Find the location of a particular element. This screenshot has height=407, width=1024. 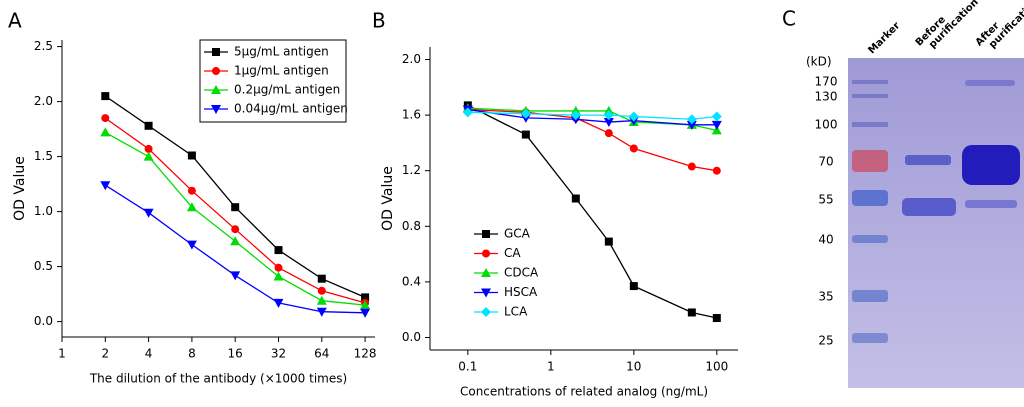

gel-bands is located at coordinates (936, 211).